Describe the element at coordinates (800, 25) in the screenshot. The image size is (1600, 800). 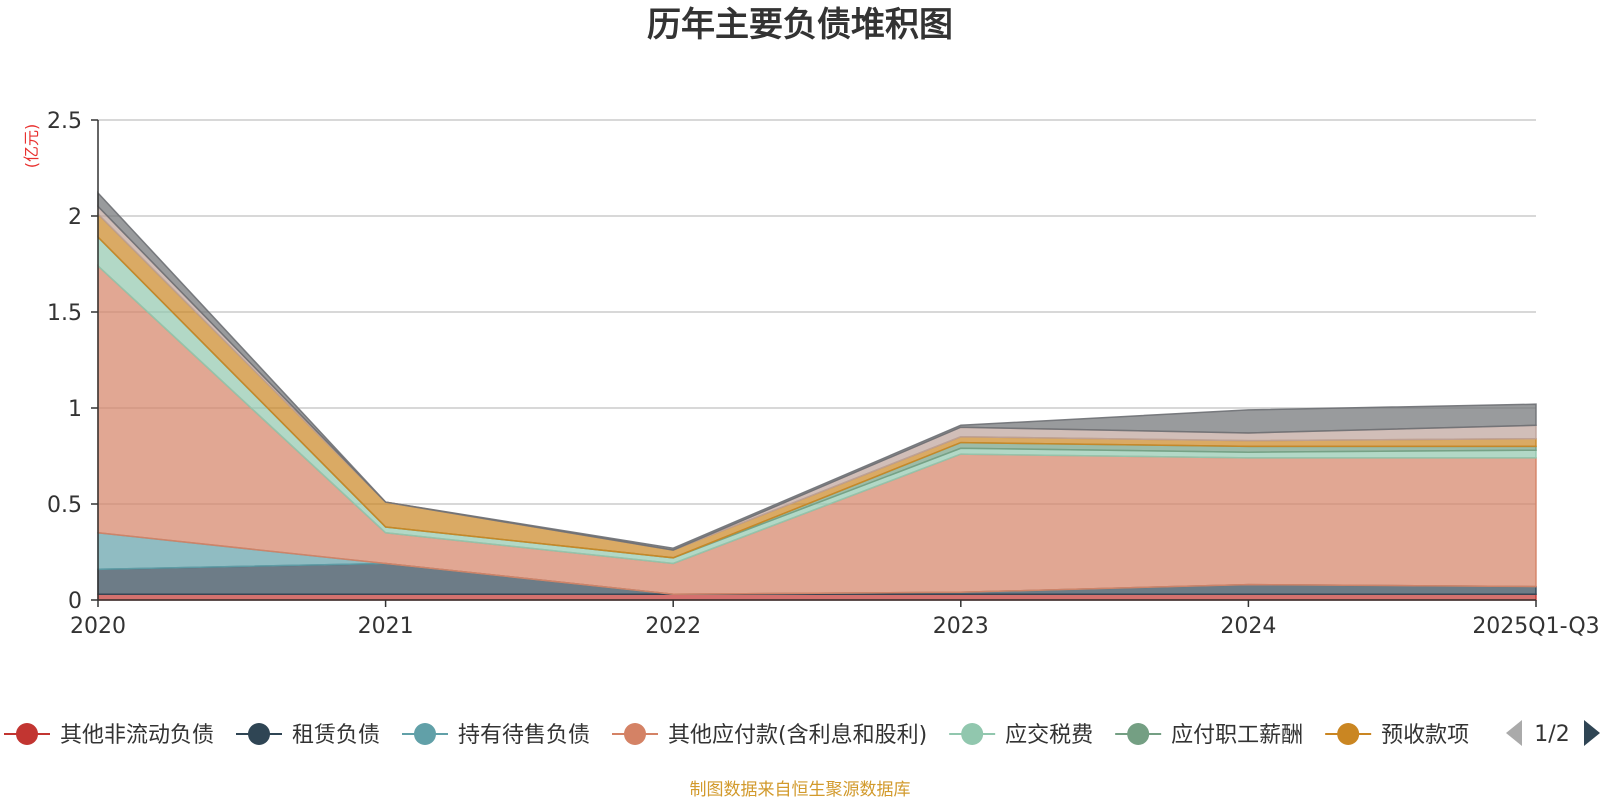
I see `chart-title: 历年主要负债堆积图` at that location.